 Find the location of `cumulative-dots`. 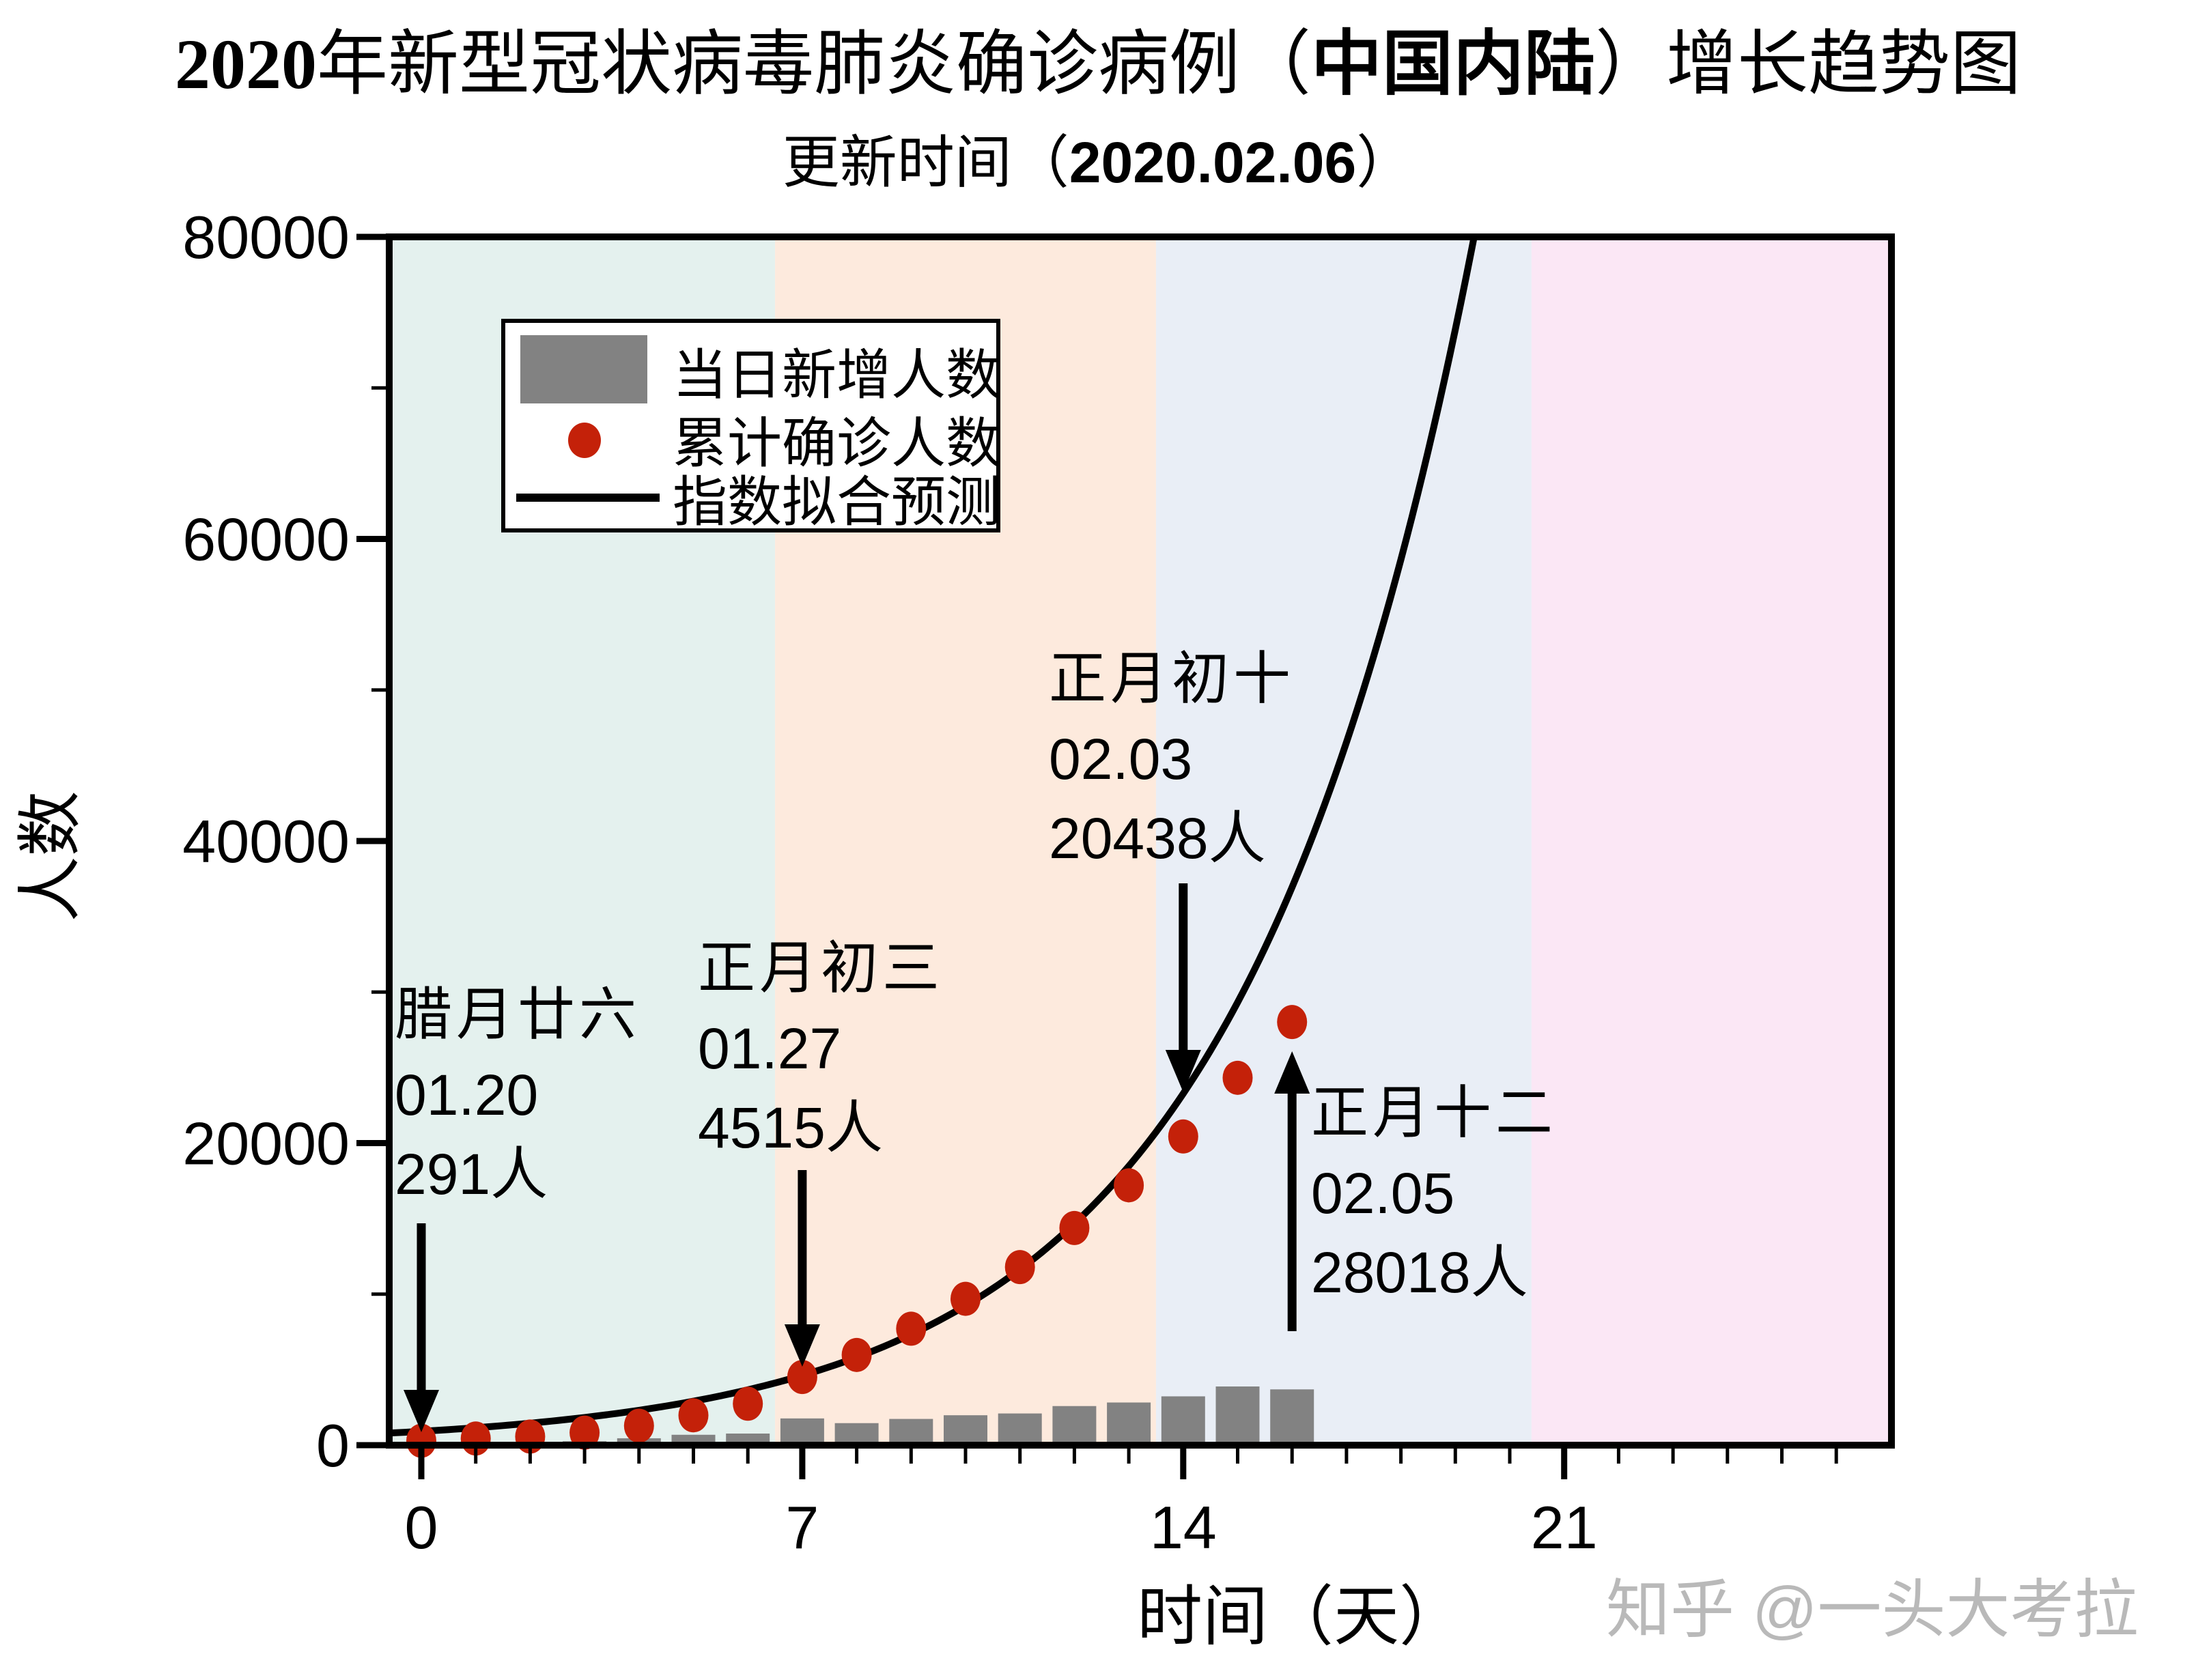

cumulative-dots is located at coordinates (857, 1231).